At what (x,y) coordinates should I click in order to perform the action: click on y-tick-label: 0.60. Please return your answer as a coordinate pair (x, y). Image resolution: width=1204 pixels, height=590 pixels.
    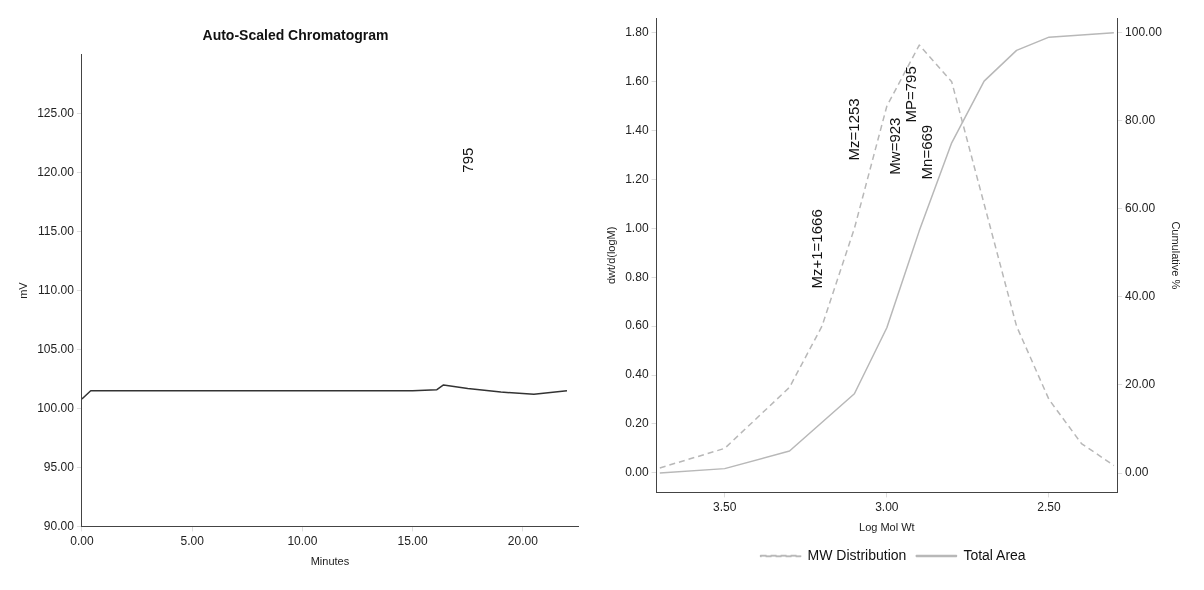
    Looking at the image, I should click on (637, 325).